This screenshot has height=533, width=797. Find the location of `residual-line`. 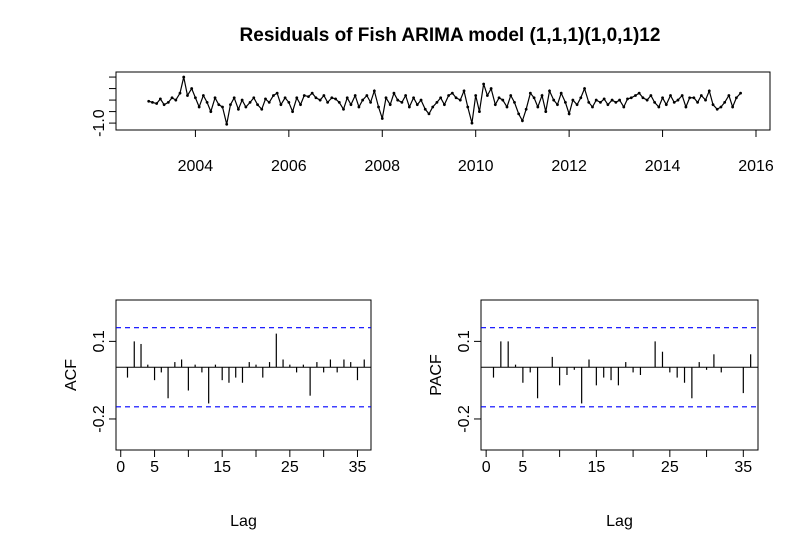

residual-line is located at coordinates (445, 100).